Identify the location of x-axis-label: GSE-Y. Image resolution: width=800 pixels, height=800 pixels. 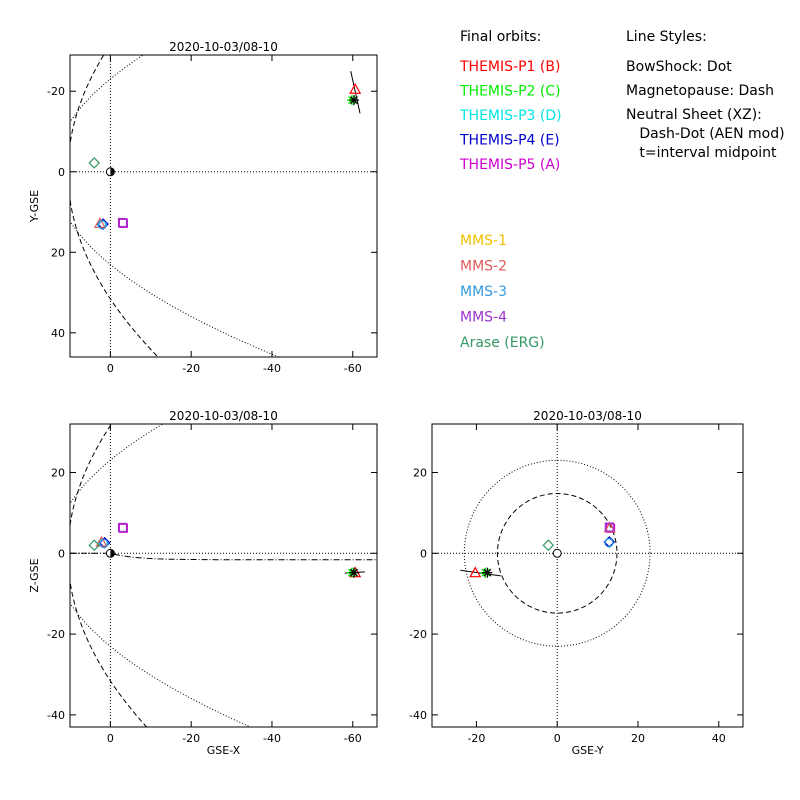
(588, 750).